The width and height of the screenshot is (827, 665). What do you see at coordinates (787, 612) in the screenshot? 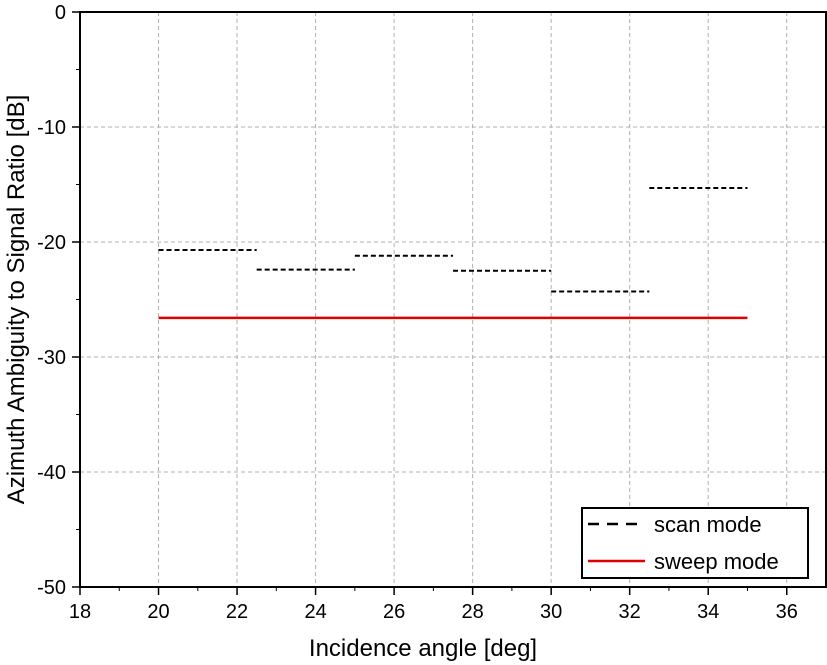
I see `x-tick-label: 36` at bounding box center [787, 612].